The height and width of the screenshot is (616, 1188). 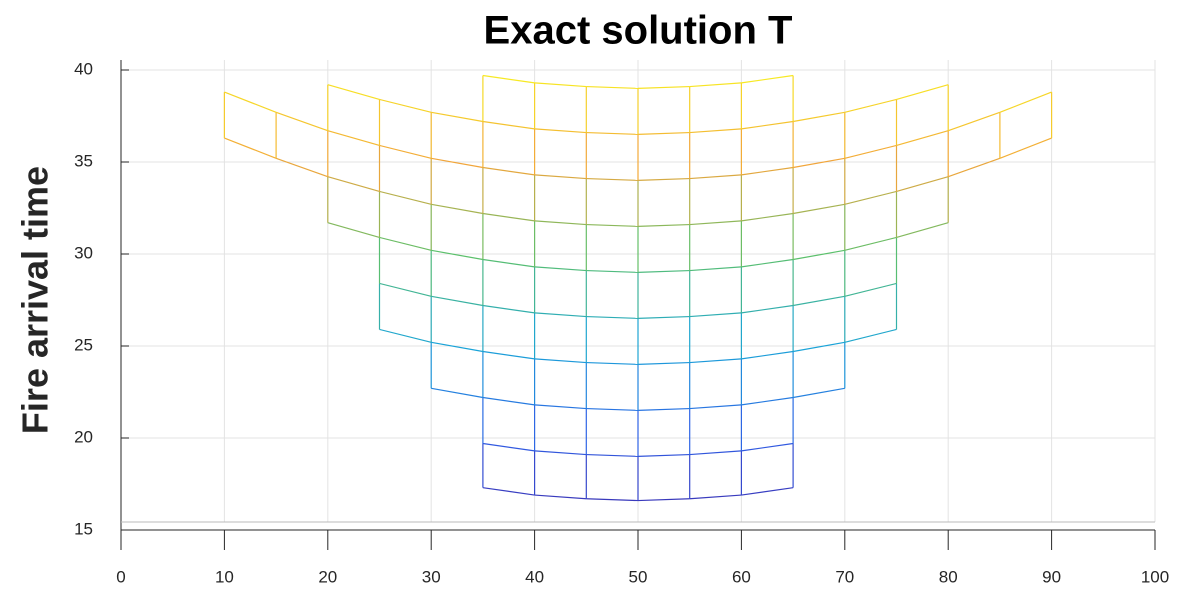 What do you see at coordinates (83, 344) in the screenshot?
I see `y-tick-label: 25` at bounding box center [83, 344].